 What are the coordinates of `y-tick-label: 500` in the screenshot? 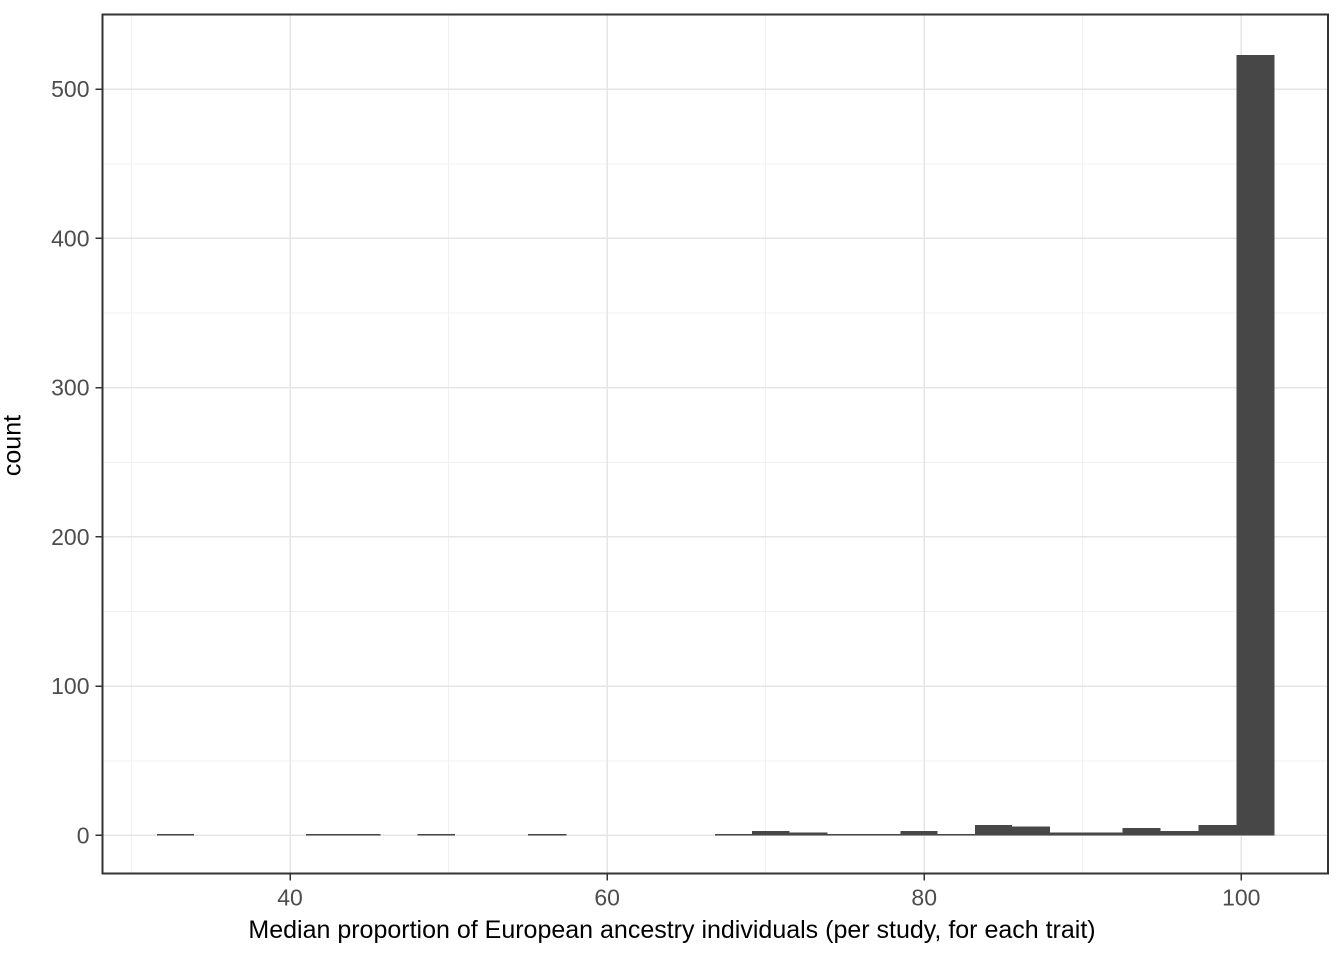 It's located at (70, 89).